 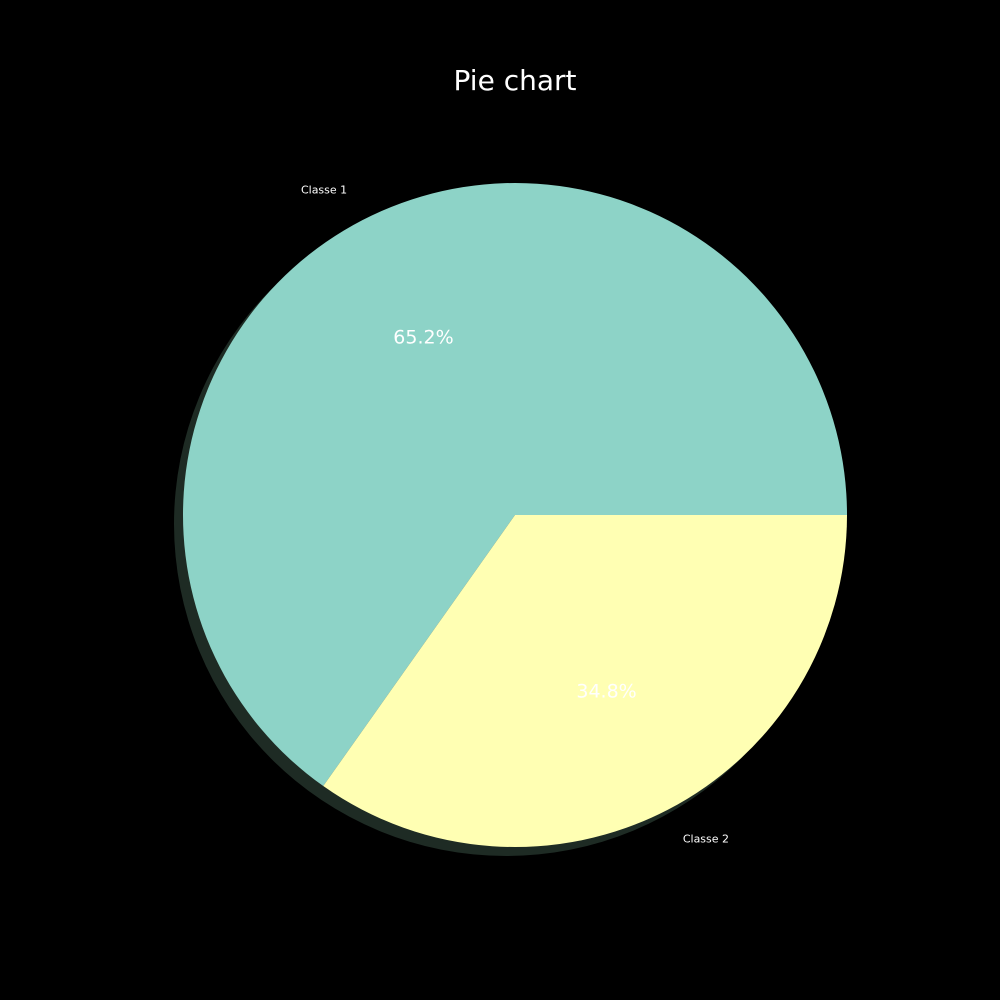 What do you see at coordinates (606, 691) in the screenshot?
I see `slice-percent-2: 34.8%` at bounding box center [606, 691].